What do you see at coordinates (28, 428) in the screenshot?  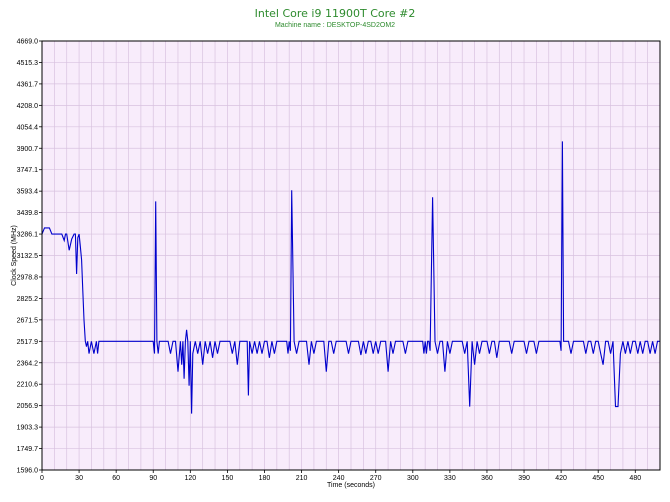 I see `y-tick-label: 1903.3` at bounding box center [28, 428].